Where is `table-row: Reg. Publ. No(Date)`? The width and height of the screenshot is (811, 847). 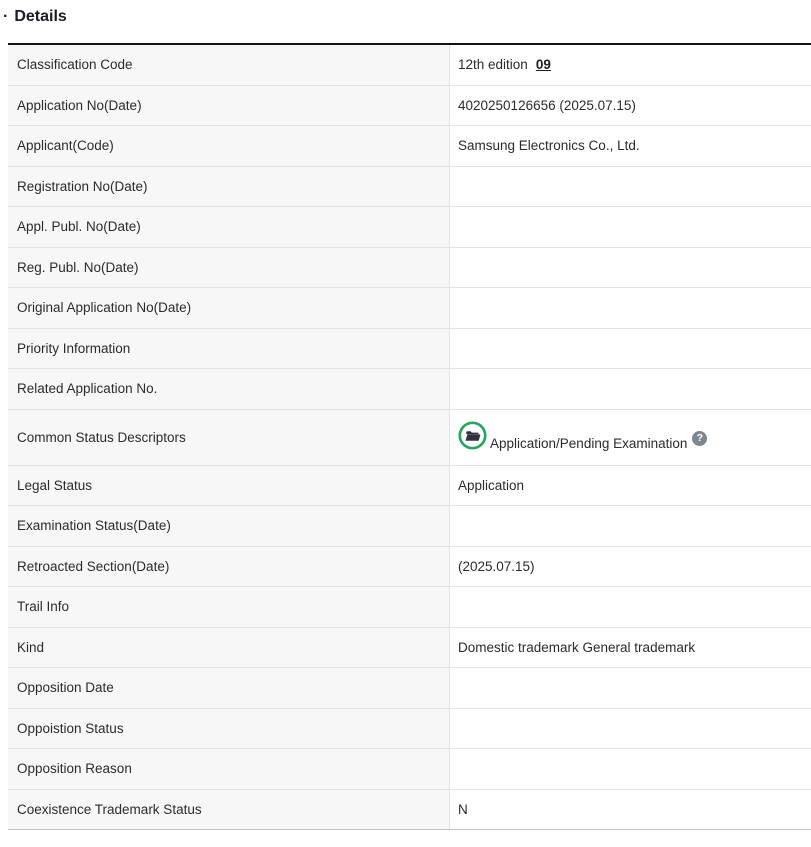 table-row: Reg. Publ. No(Date) is located at coordinates (409, 267).